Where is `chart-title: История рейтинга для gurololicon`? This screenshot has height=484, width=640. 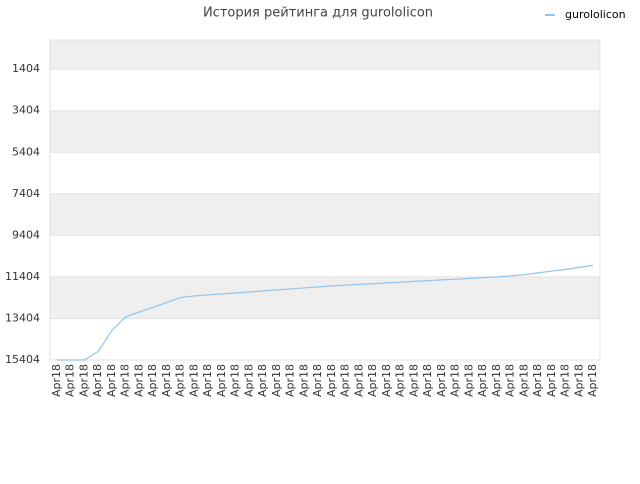
chart-title: История рейтинга для gurololicon is located at coordinates (318, 13).